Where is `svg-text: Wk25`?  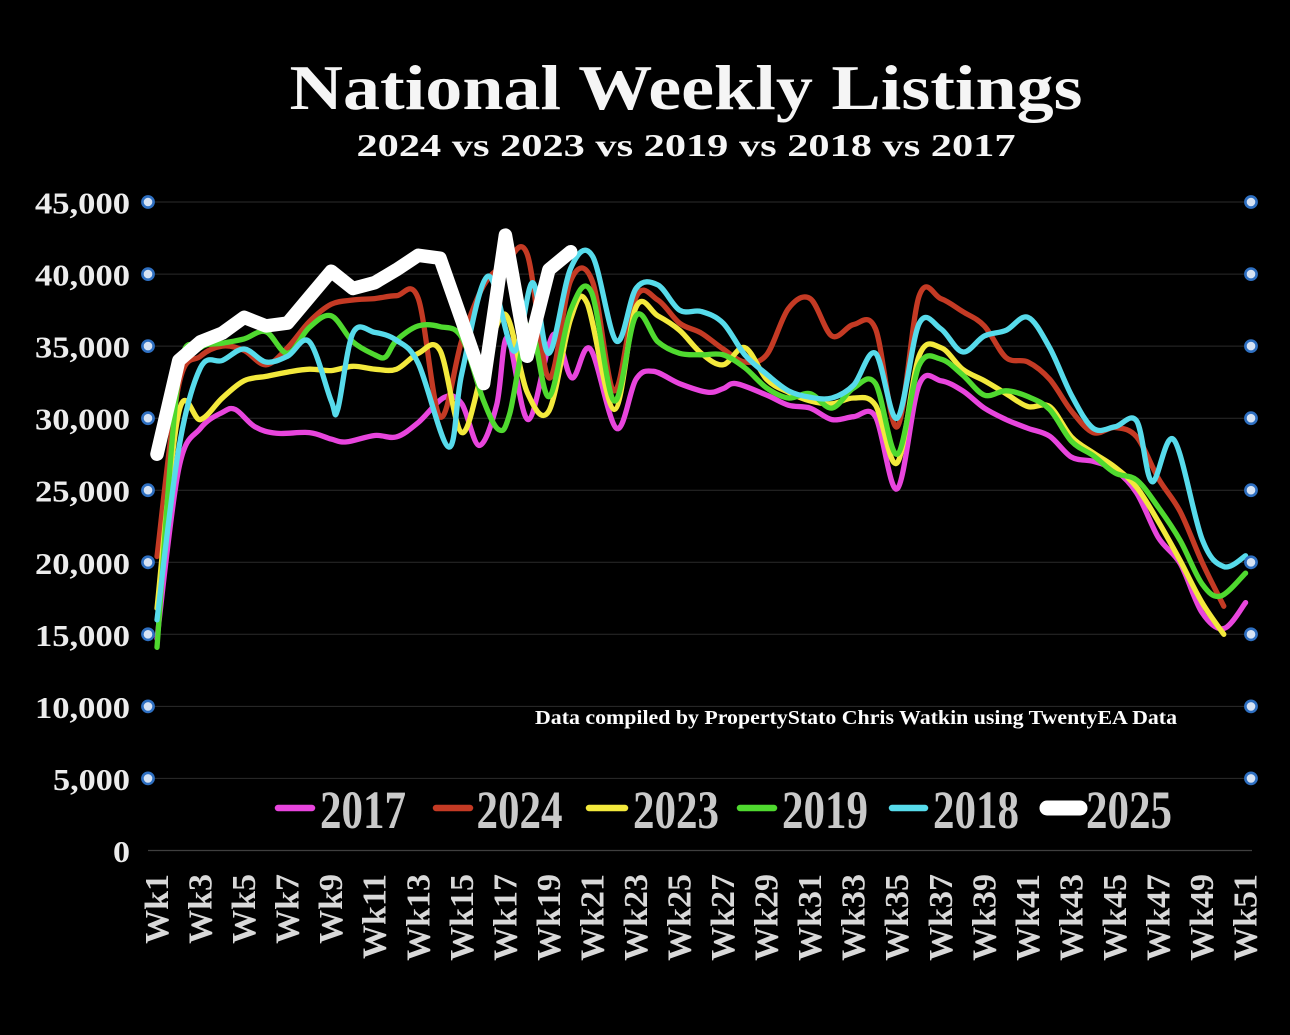
svg-text: Wk25 is located at coordinates (680, 917).